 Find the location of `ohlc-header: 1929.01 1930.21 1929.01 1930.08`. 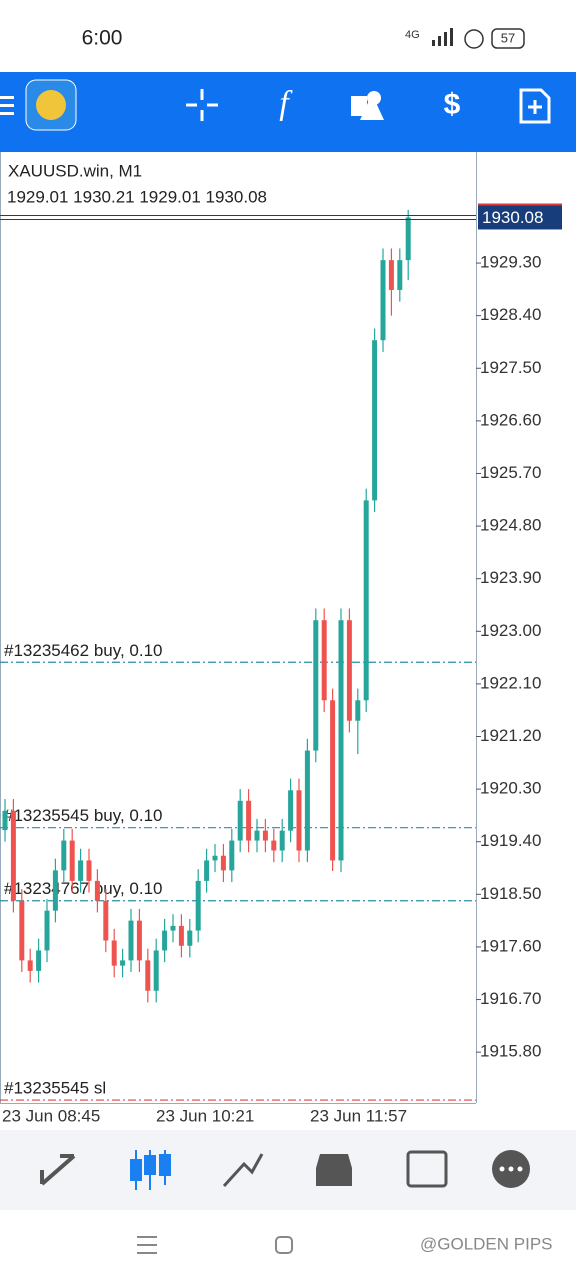

ohlc-header: 1929.01 1930.21 1929.01 1930.08 is located at coordinates (137, 196).